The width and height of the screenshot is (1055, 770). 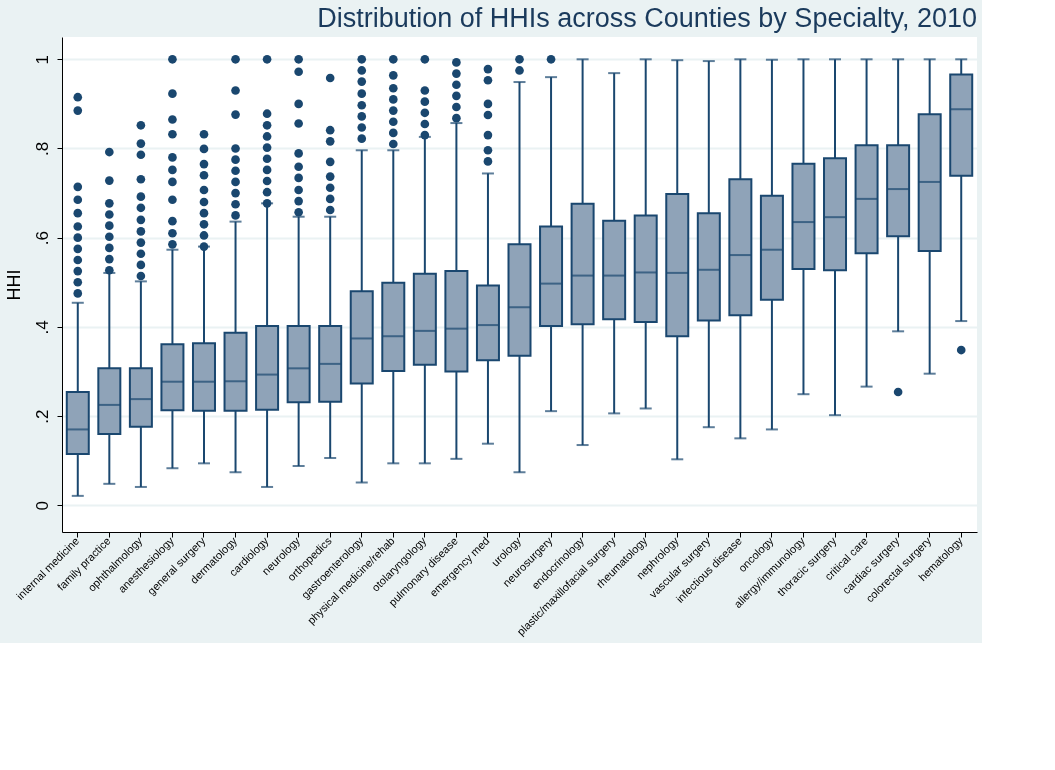 What do you see at coordinates (42, 506) in the screenshot?
I see `y-tick-label: 0` at bounding box center [42, 506].